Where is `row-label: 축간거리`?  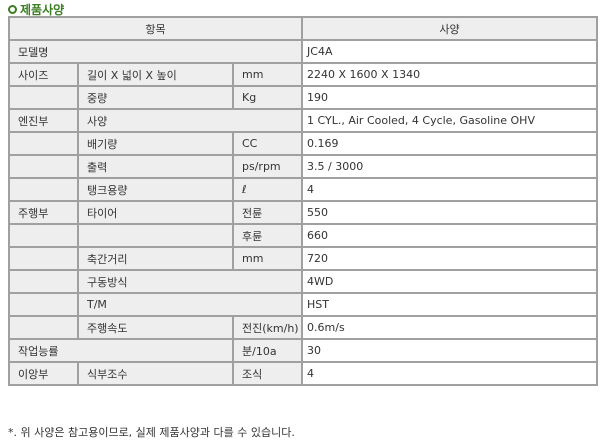 row-label: 축간거리 is located at coordinates (155, 258).